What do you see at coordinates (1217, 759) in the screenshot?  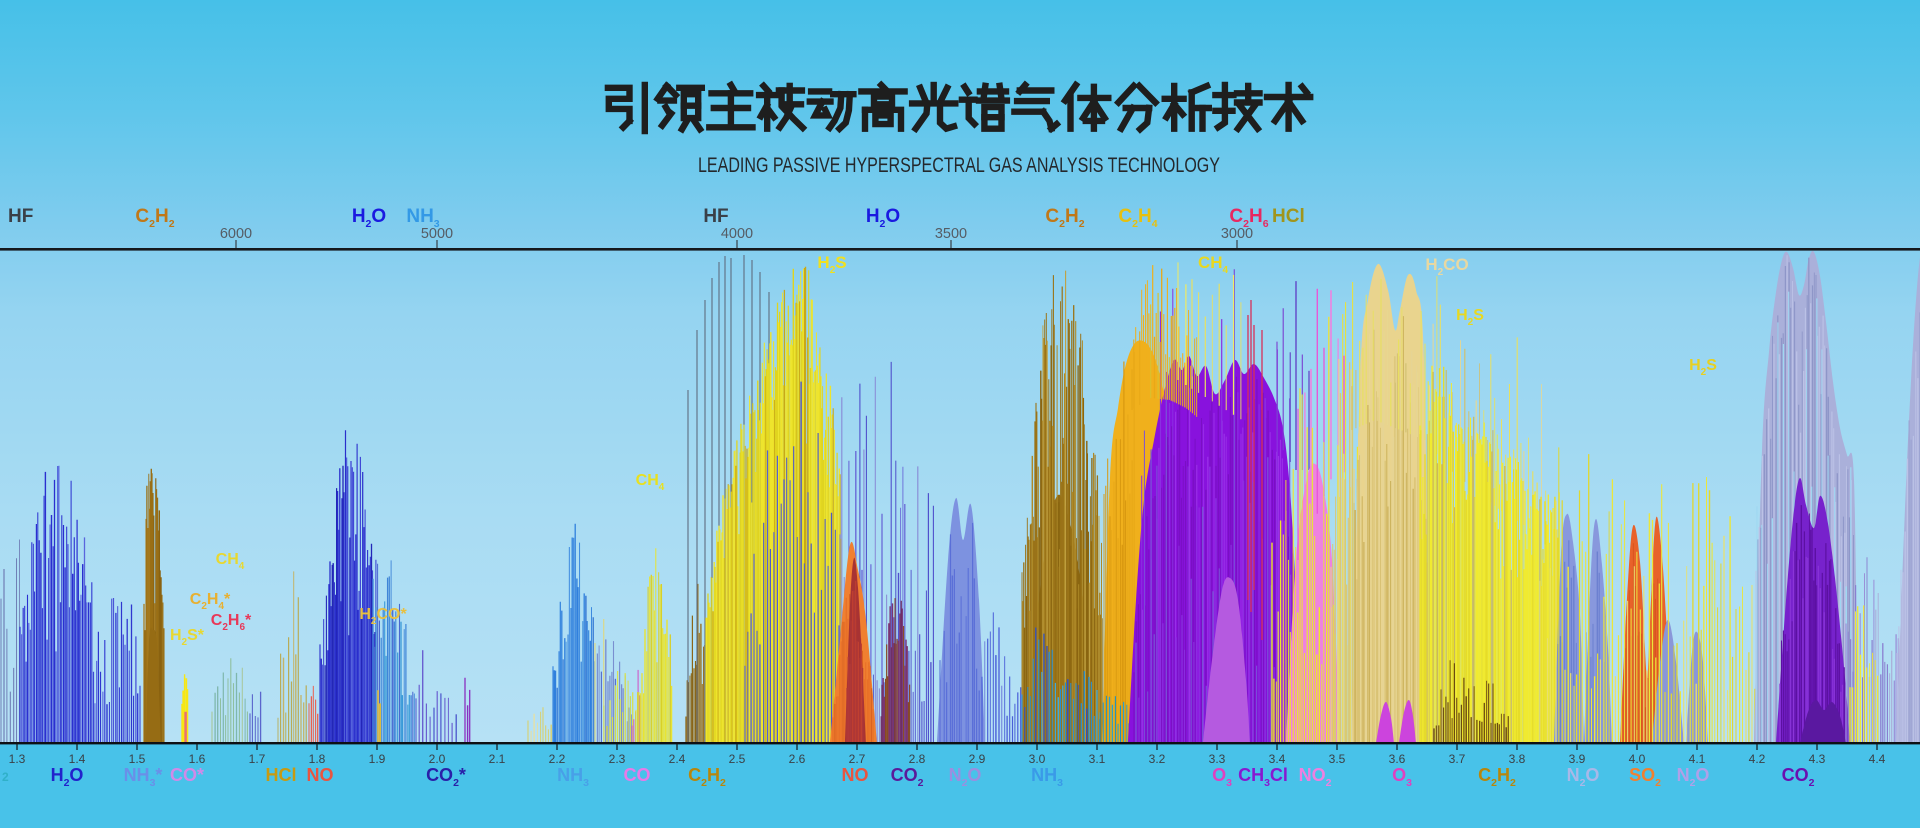 I see `svg-text: 3.3` at bounding box center [1217, 759].